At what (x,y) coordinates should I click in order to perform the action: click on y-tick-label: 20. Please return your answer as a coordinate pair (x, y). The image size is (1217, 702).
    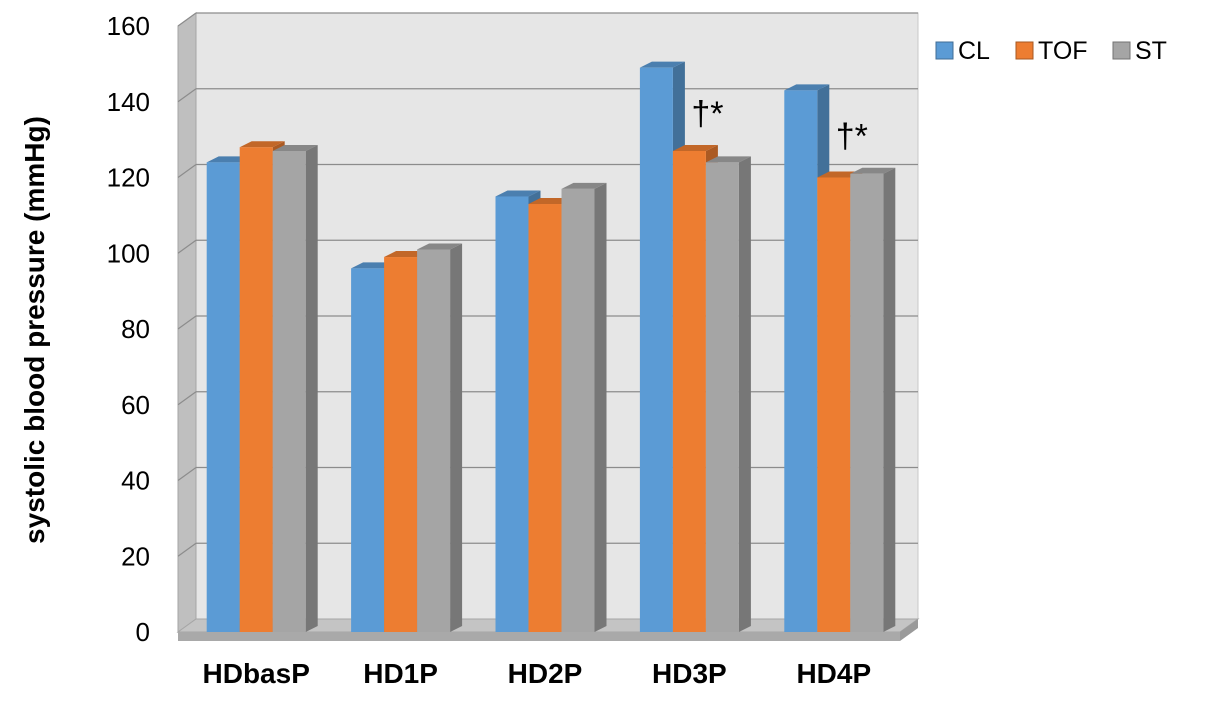
    Looking at the image, I should click on (135, 556).